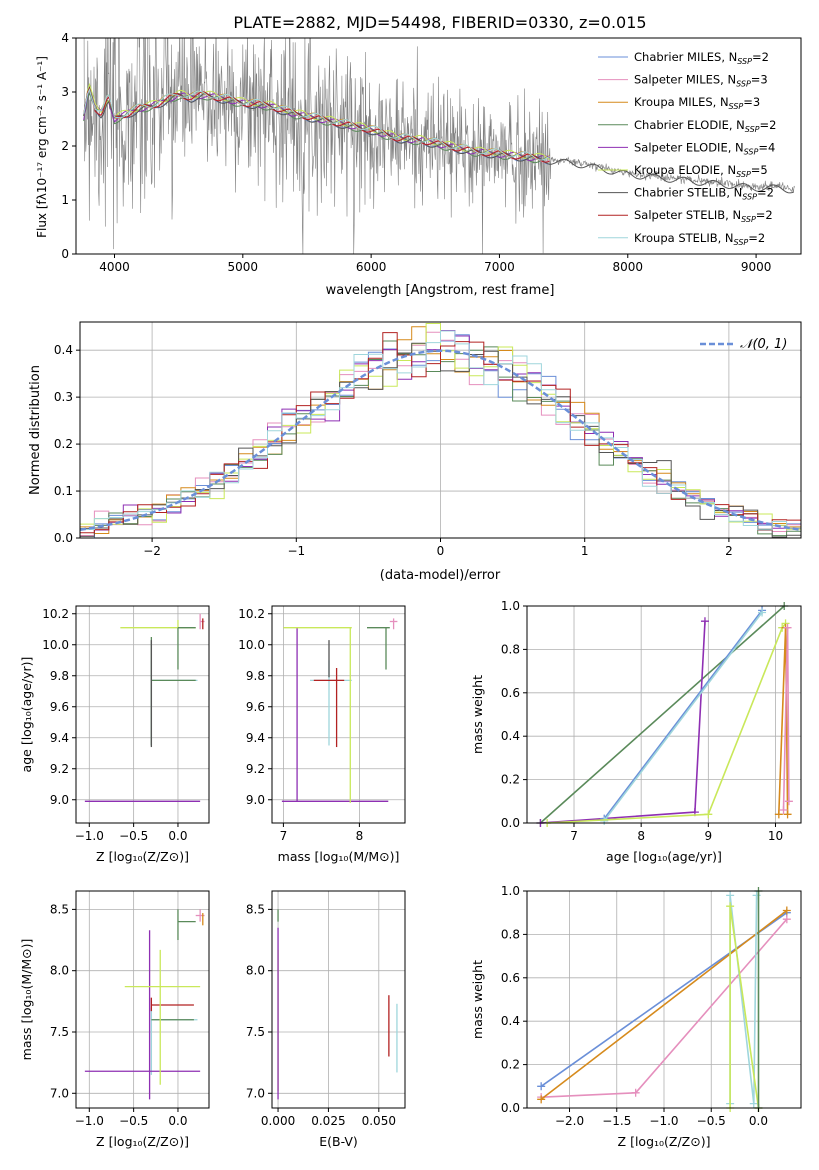  Describe the element at coordinates (59, 1093) in the screenshot. I see `y-tick-label: 7.0` at that location.